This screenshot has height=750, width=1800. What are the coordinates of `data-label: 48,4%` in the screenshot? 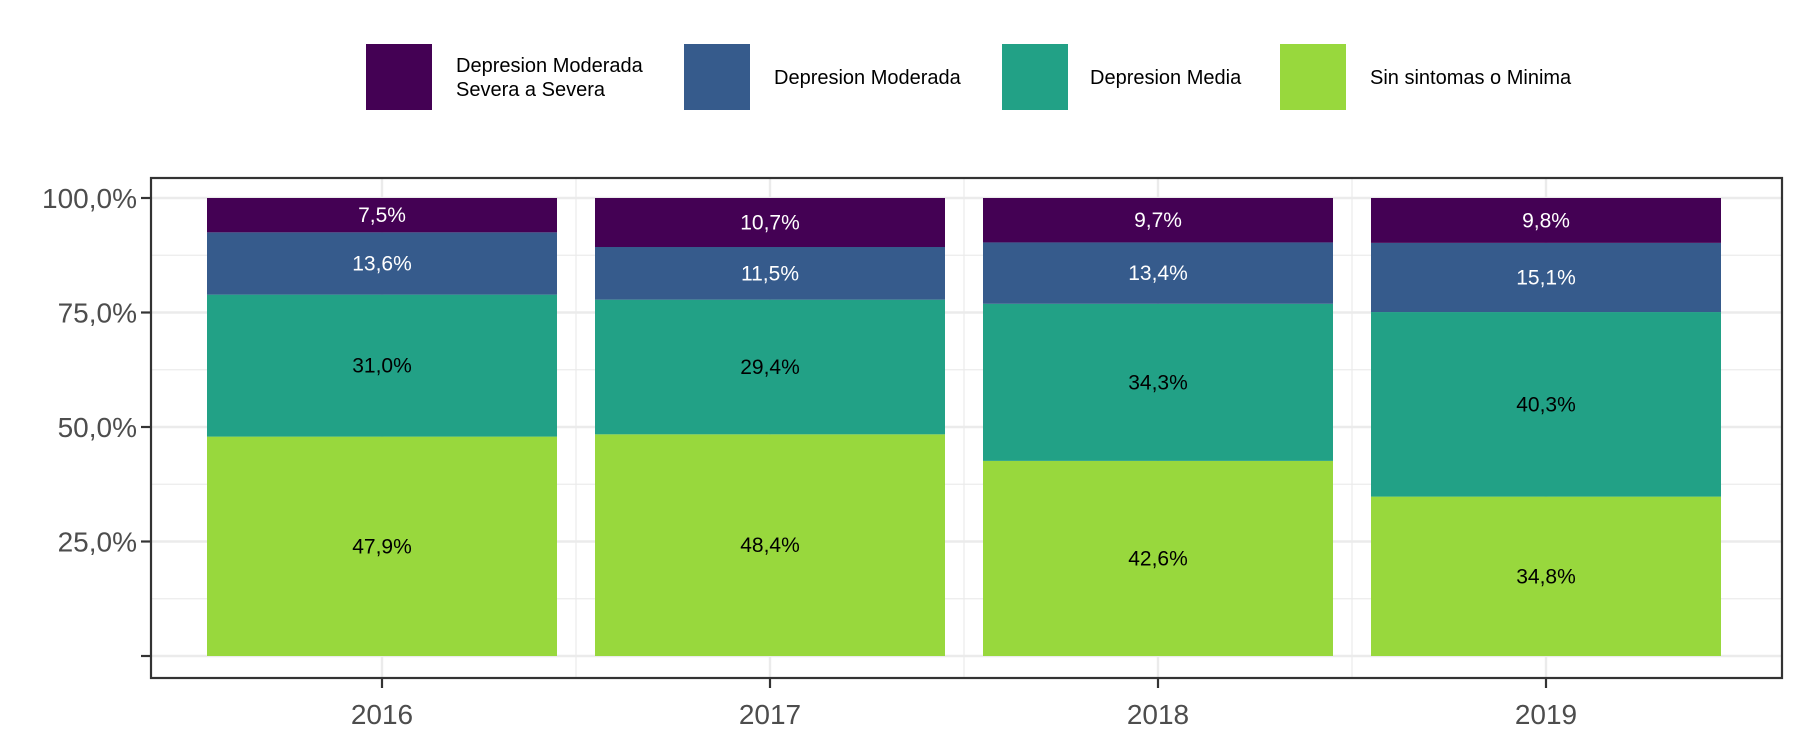 It's located at (770, 545).